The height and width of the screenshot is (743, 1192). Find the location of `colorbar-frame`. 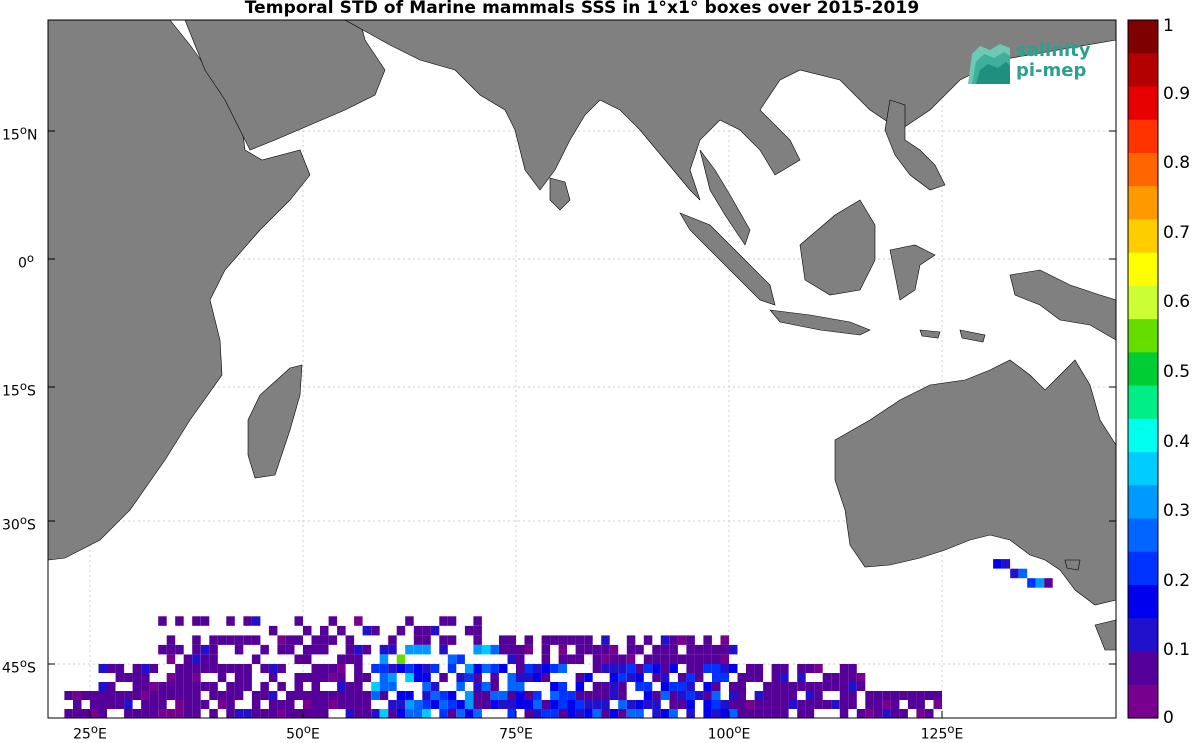

colorbar-frame is located at coordinates (1143, 369).